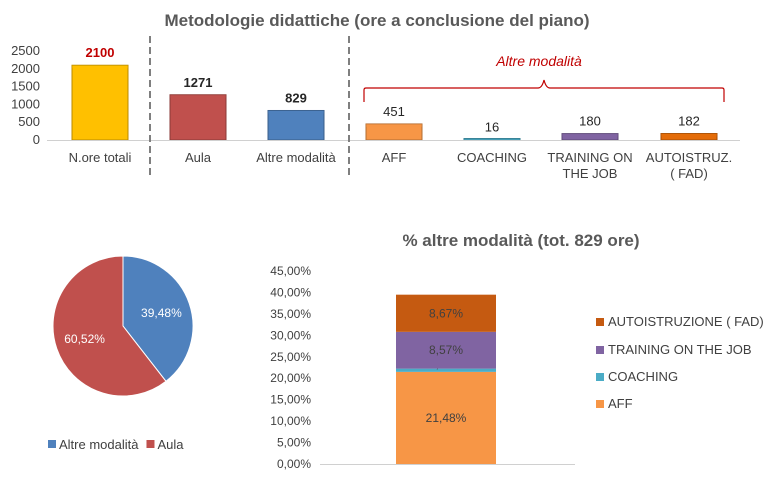 The width and height of the screenshot is (768, 479). I want to click on bar-value-label-1: 1271, so click(198, 82).